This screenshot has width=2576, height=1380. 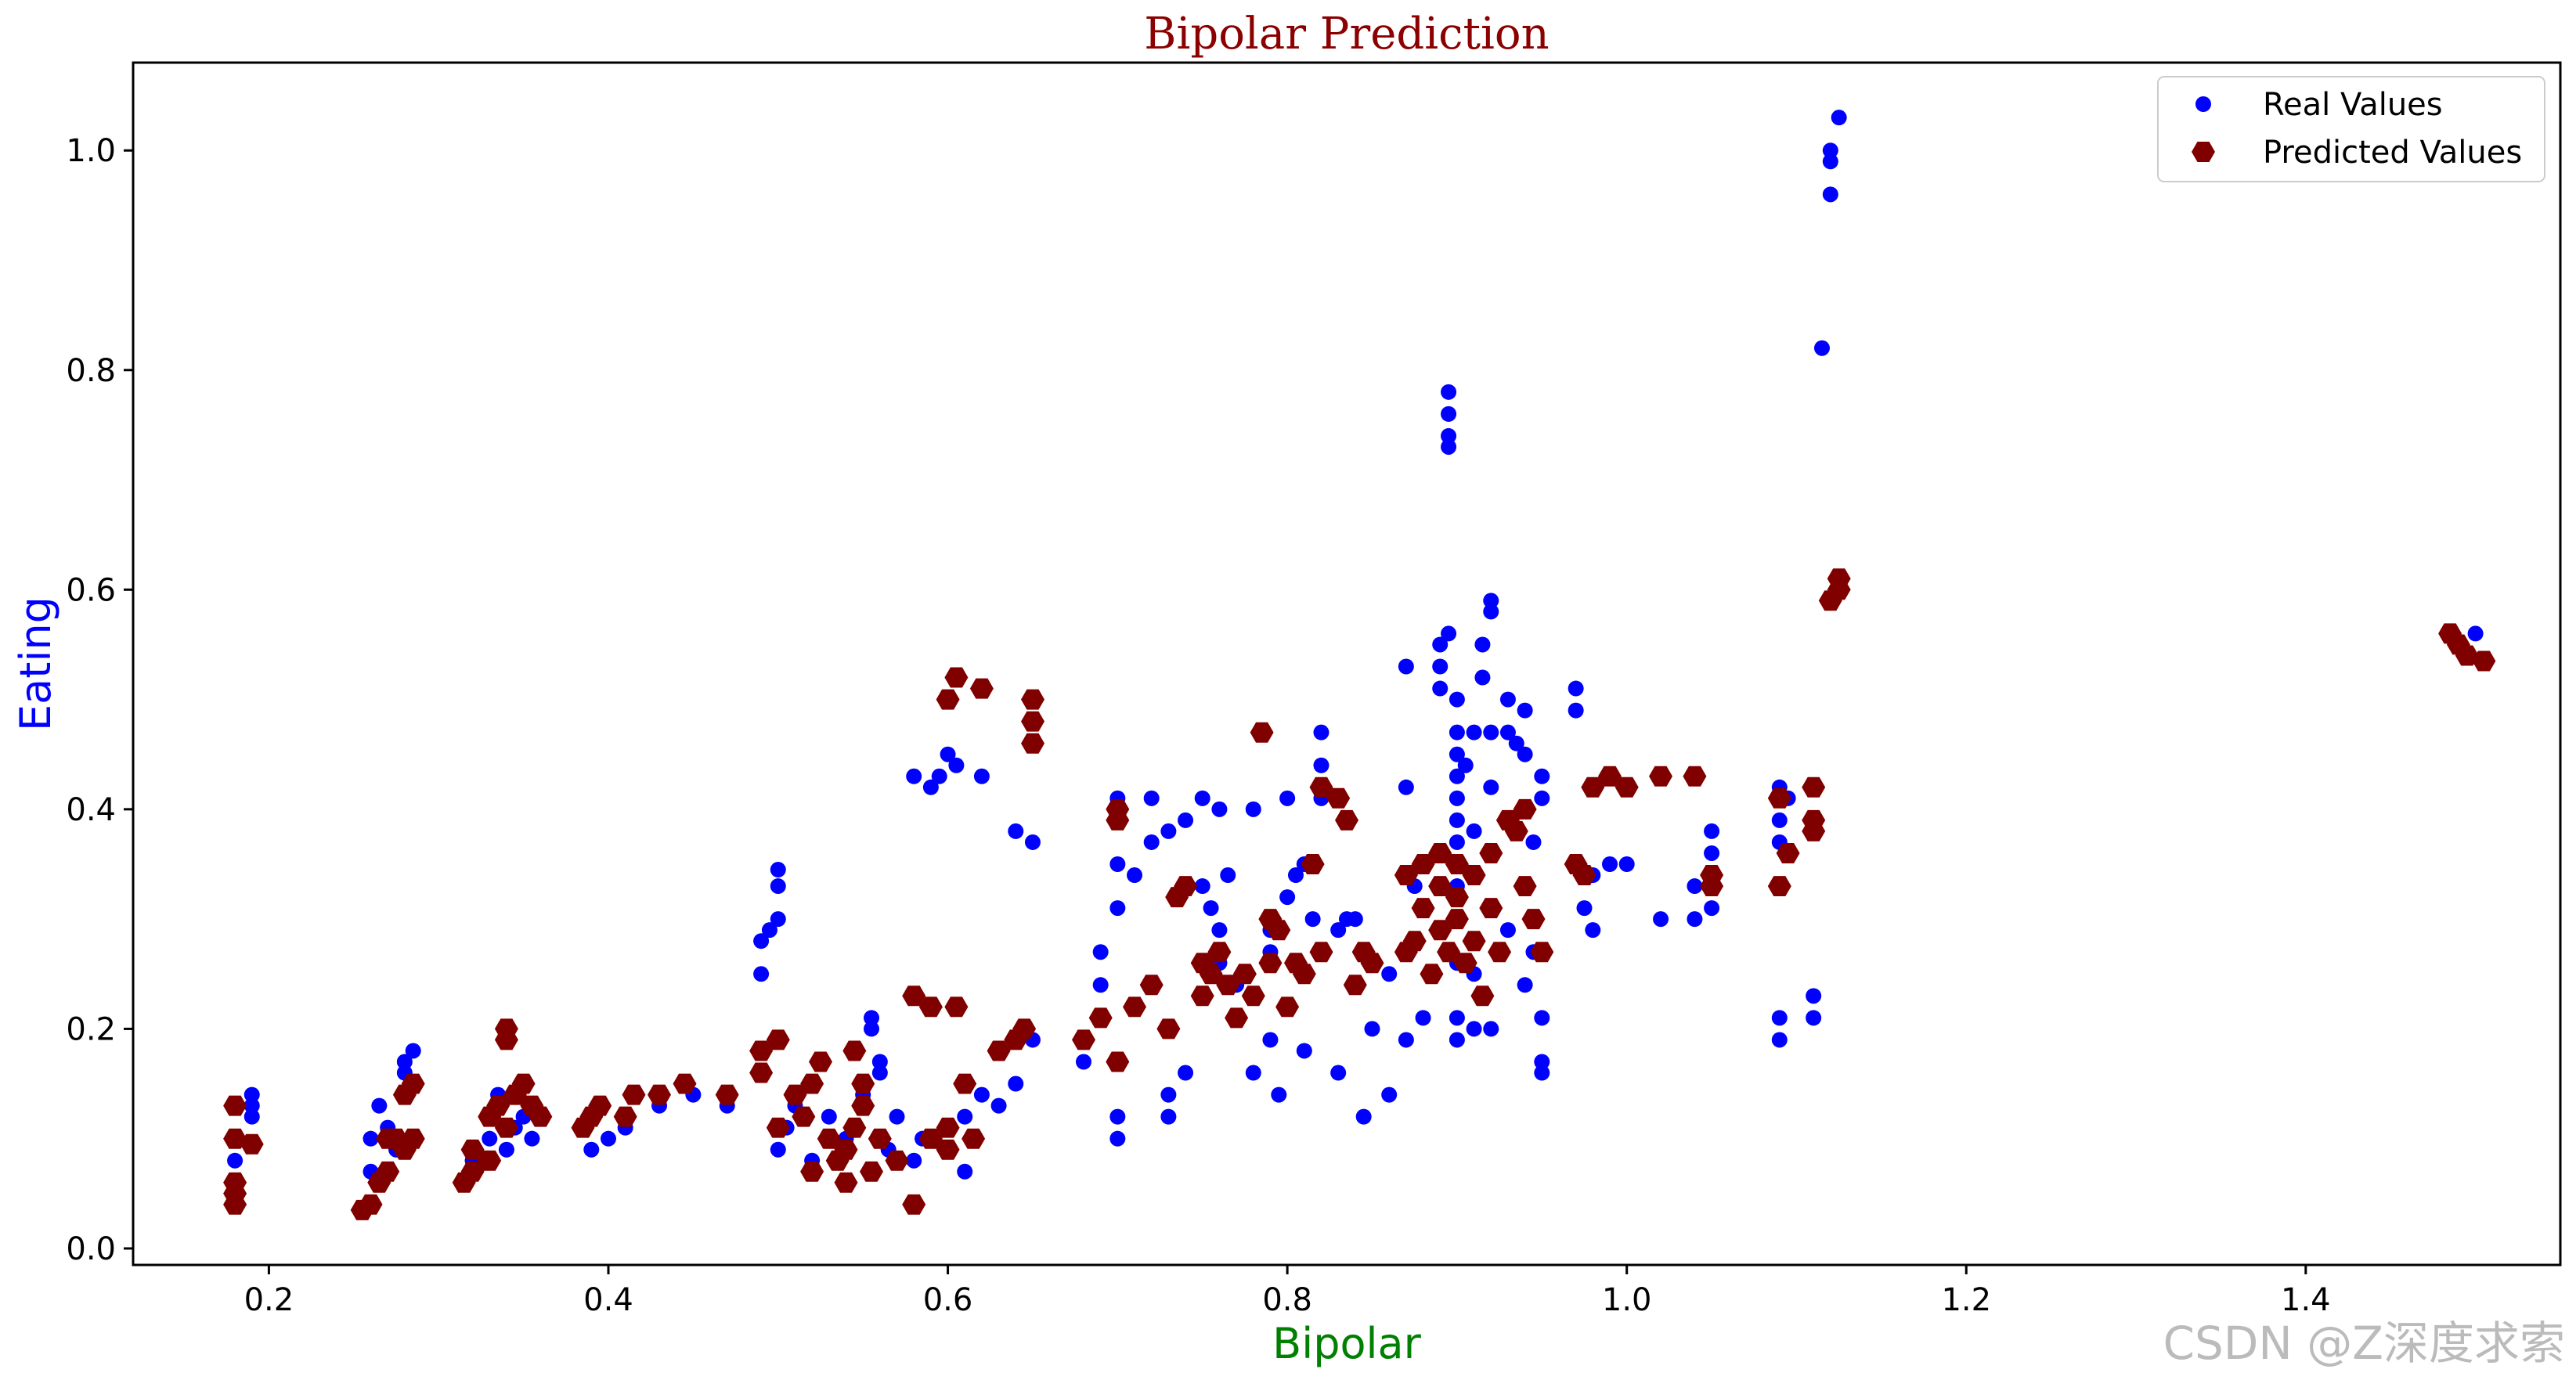 I want to click on y-tick-label: 0.0, so click(x=91, y=1249).